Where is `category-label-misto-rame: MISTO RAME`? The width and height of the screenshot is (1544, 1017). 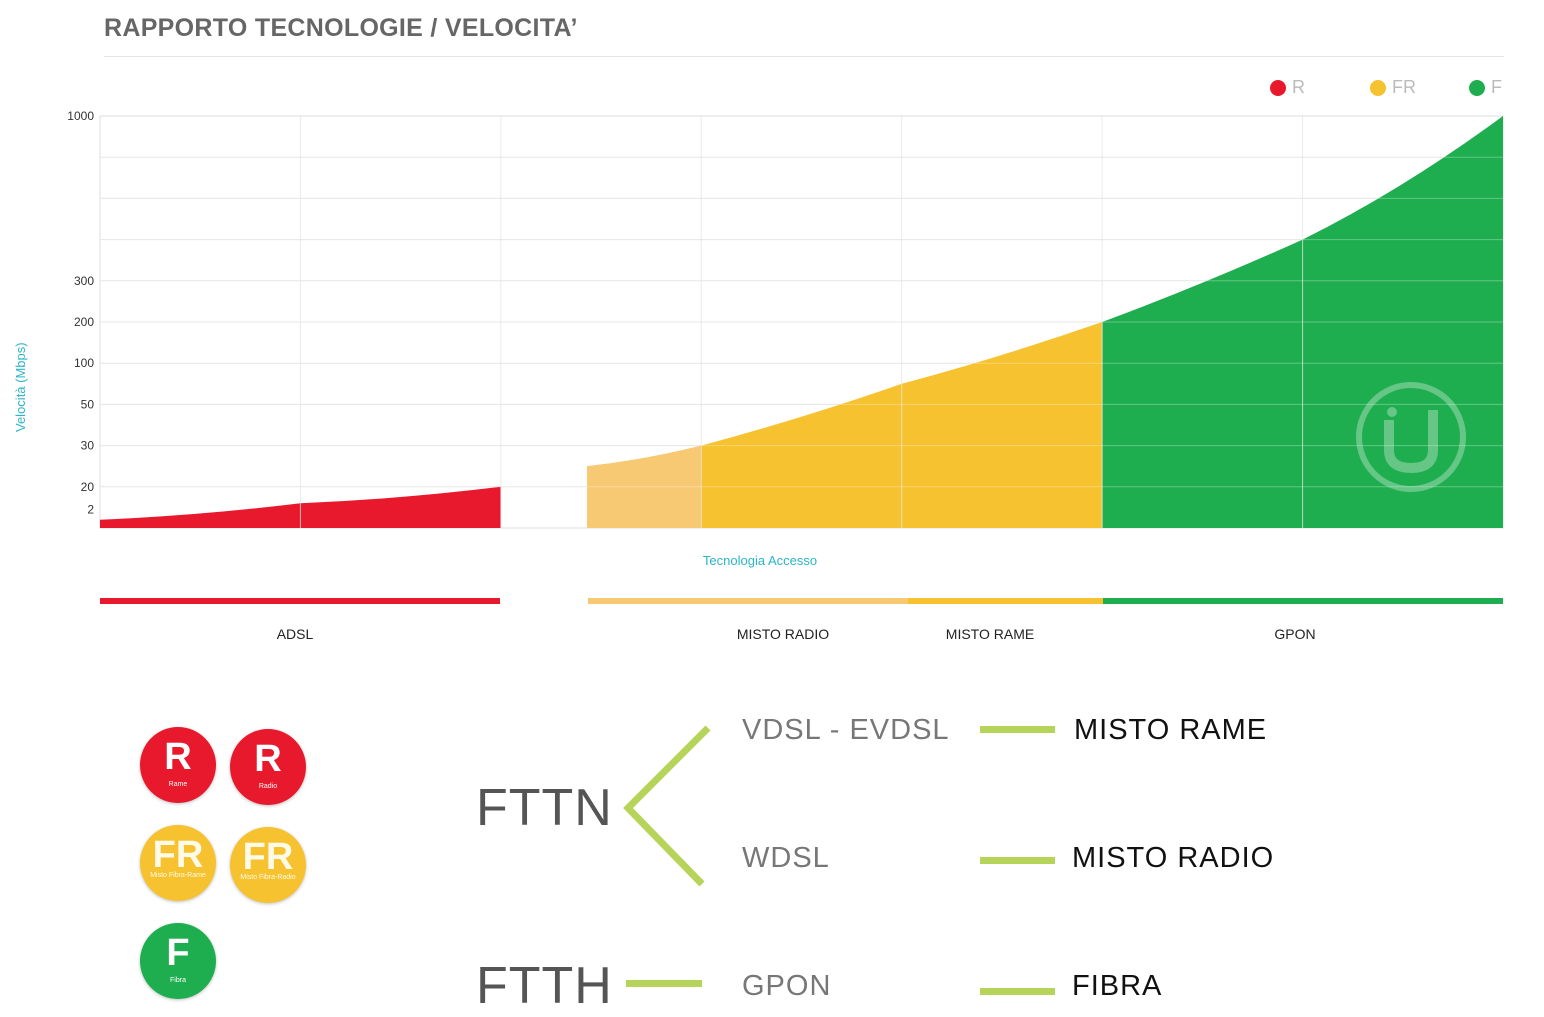
category-label-misto-rame: MISTO RAME is located at coordinates (990, 634).